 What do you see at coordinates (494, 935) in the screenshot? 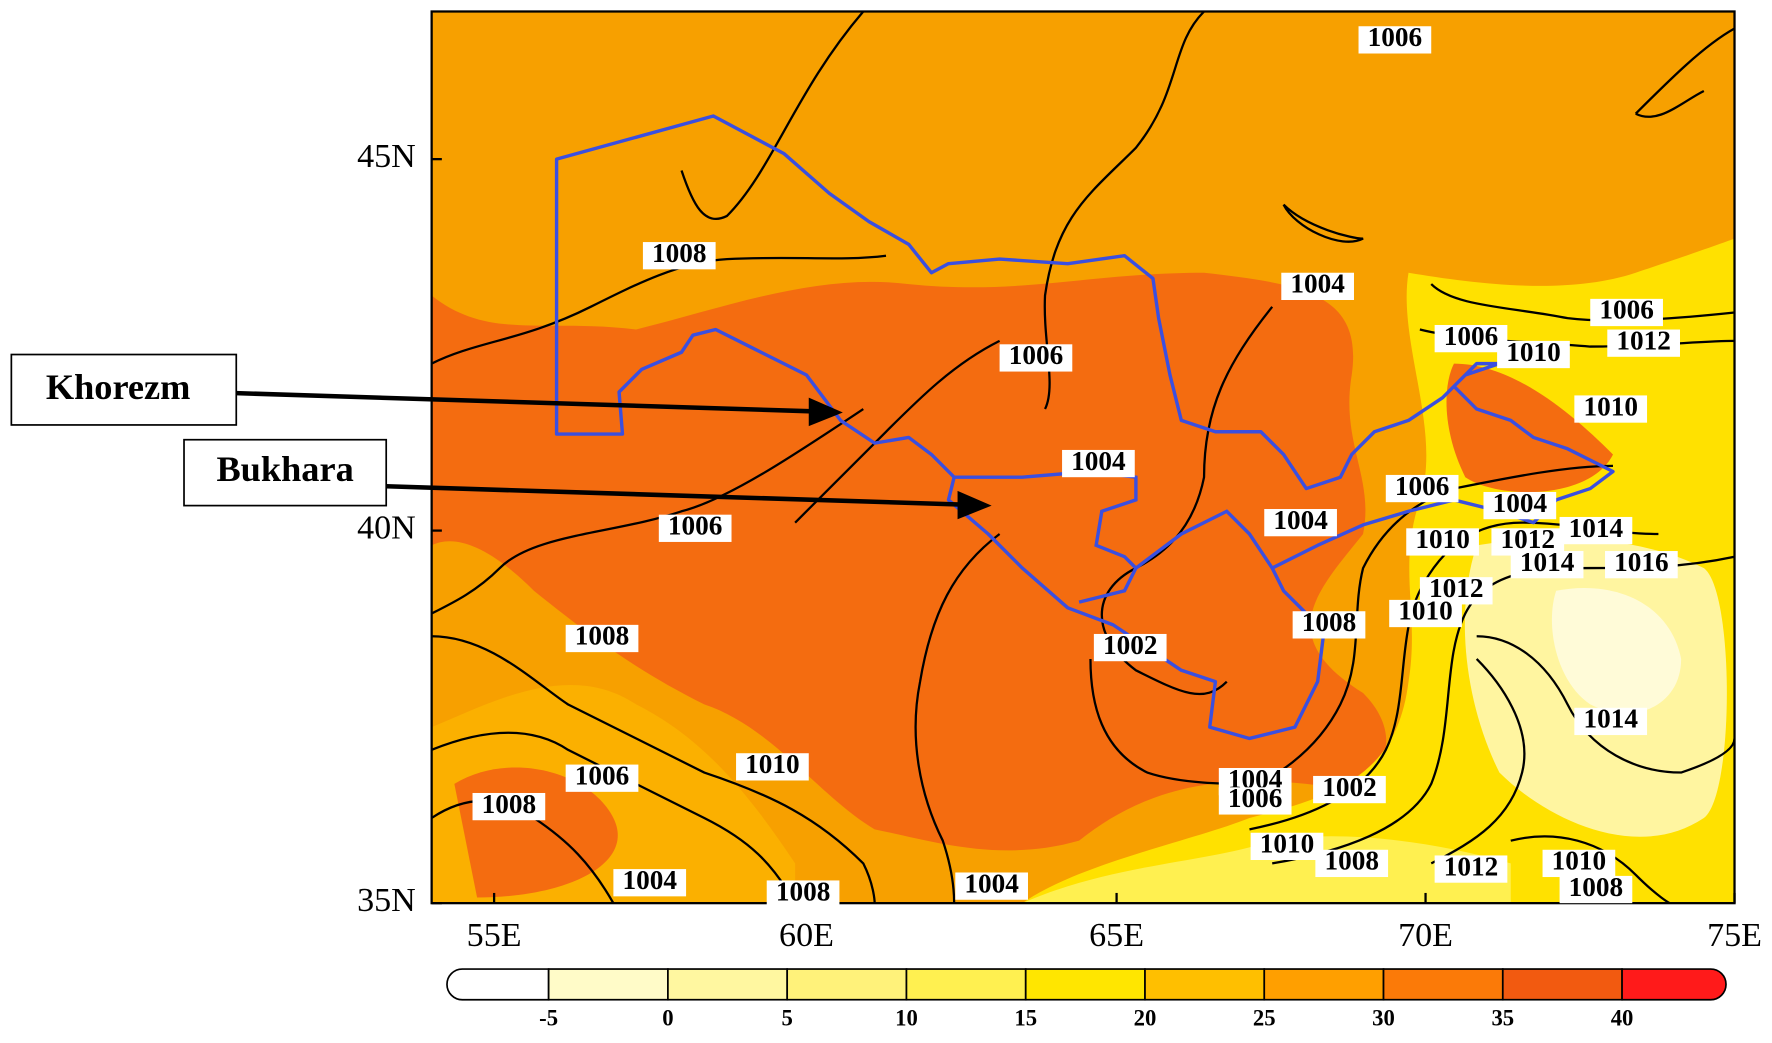
I see `x-tick-label: 55E` at bounding box center [494, 935].